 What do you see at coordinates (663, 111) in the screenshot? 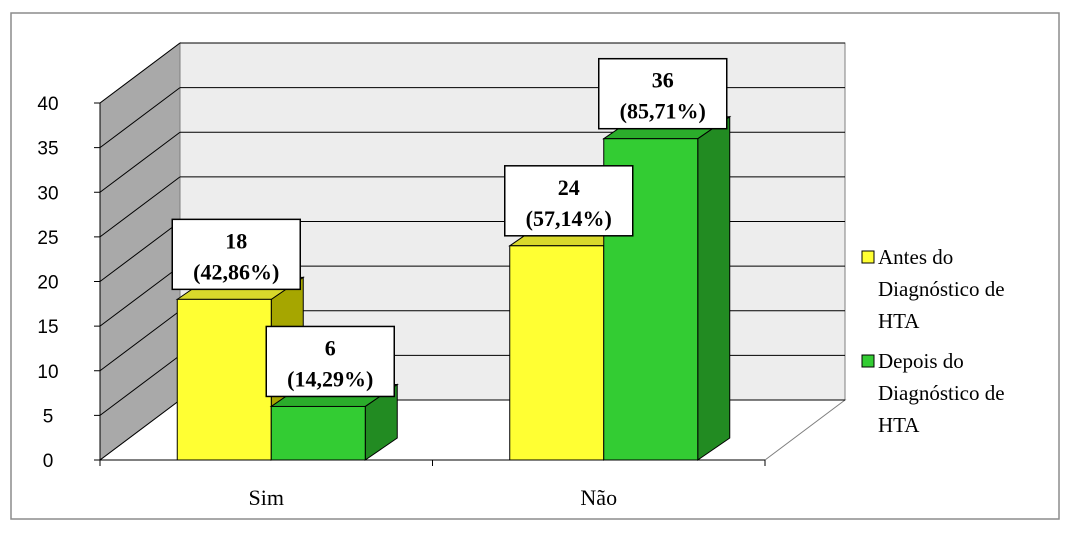
I see `data-label-percent: (85,71%)` at bounding box center [663, 111].